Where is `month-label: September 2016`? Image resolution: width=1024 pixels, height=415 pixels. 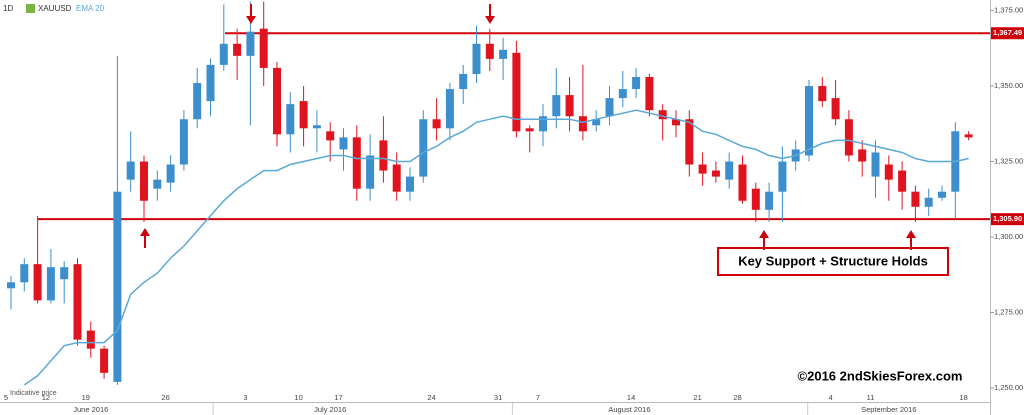 month-label: September 2016 is located at coordinates (888, 409).